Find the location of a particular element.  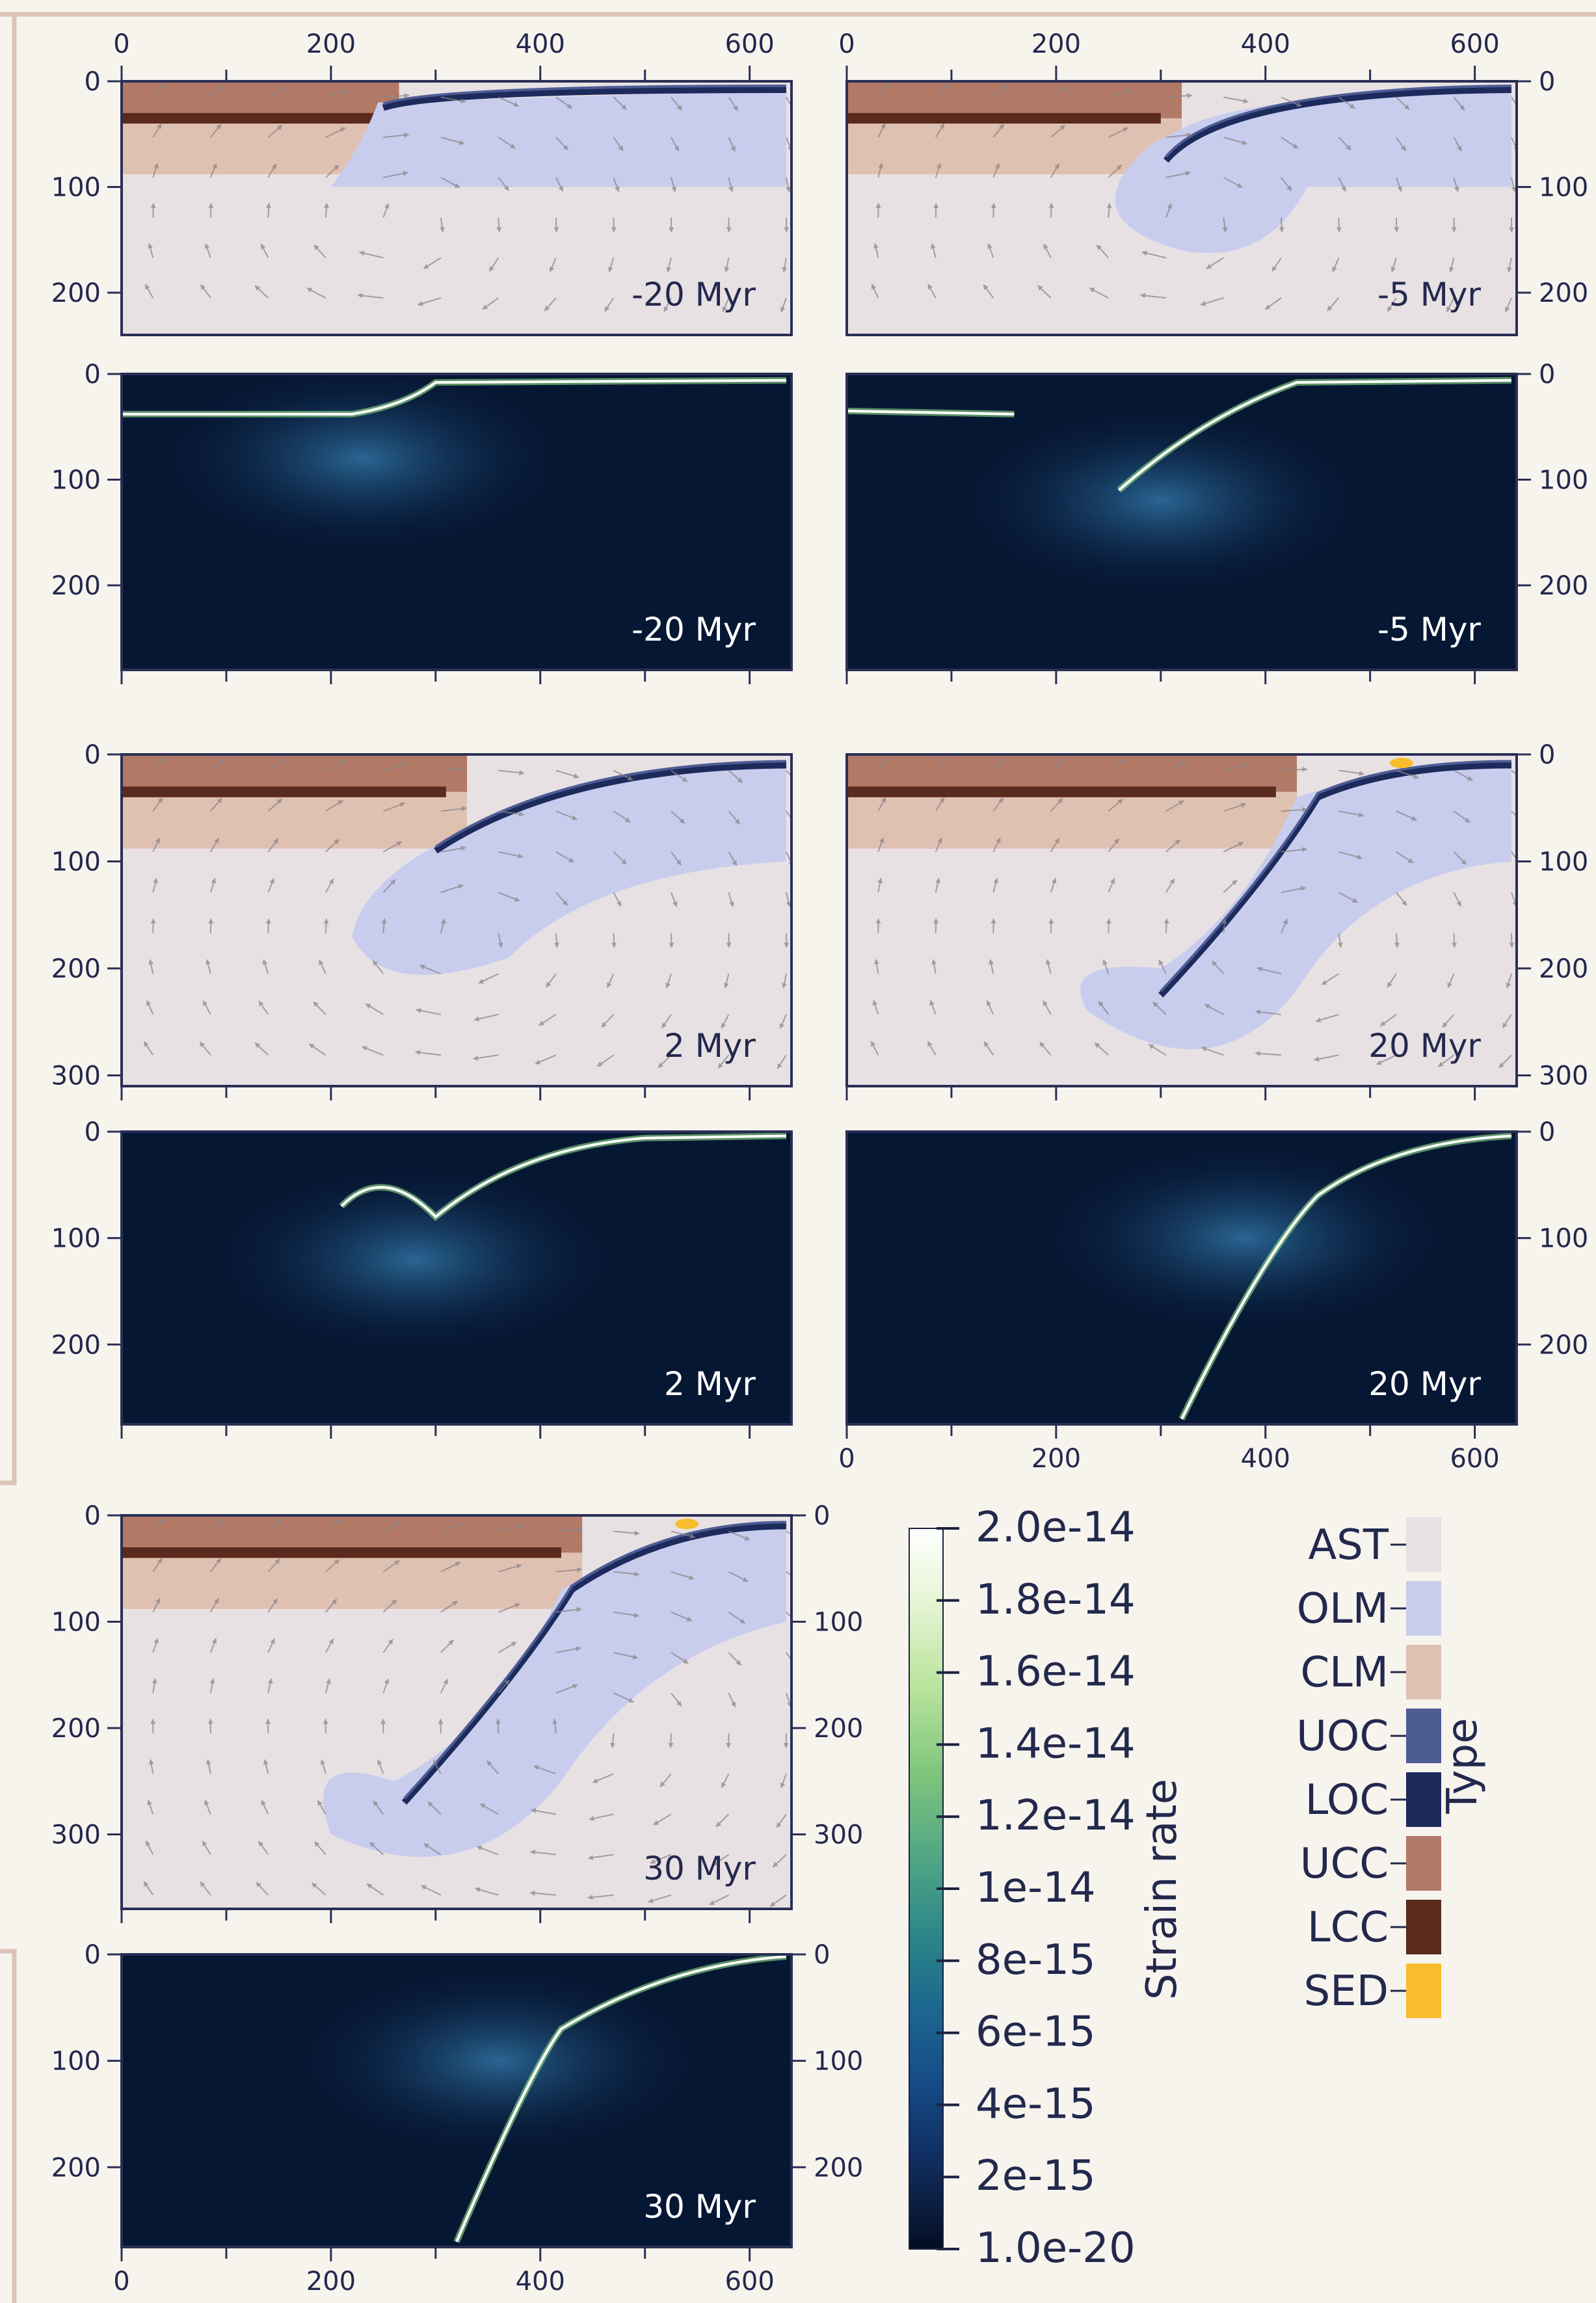

uoc-layer is located at coordinates (610, 804).